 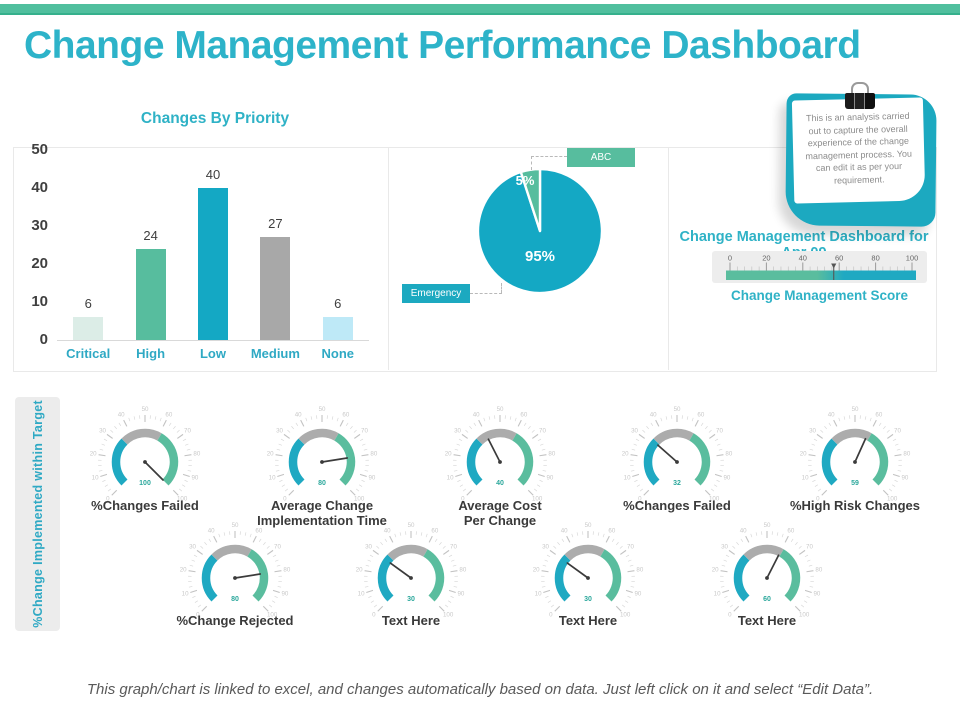 I want to click on y-tick-label: 20, so click(x=39, y=263).